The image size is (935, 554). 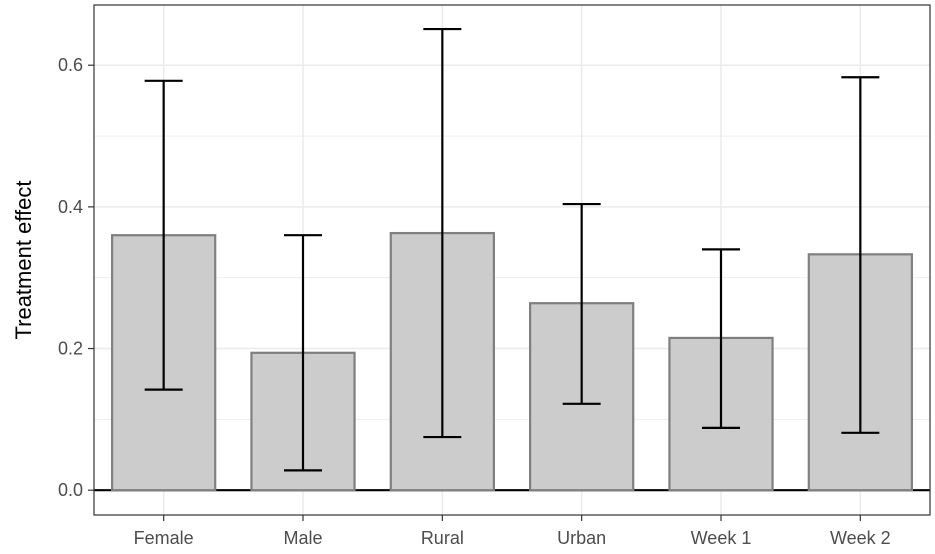 I want to click on y-tick-label: 0.4, so click(x=70, y=207).